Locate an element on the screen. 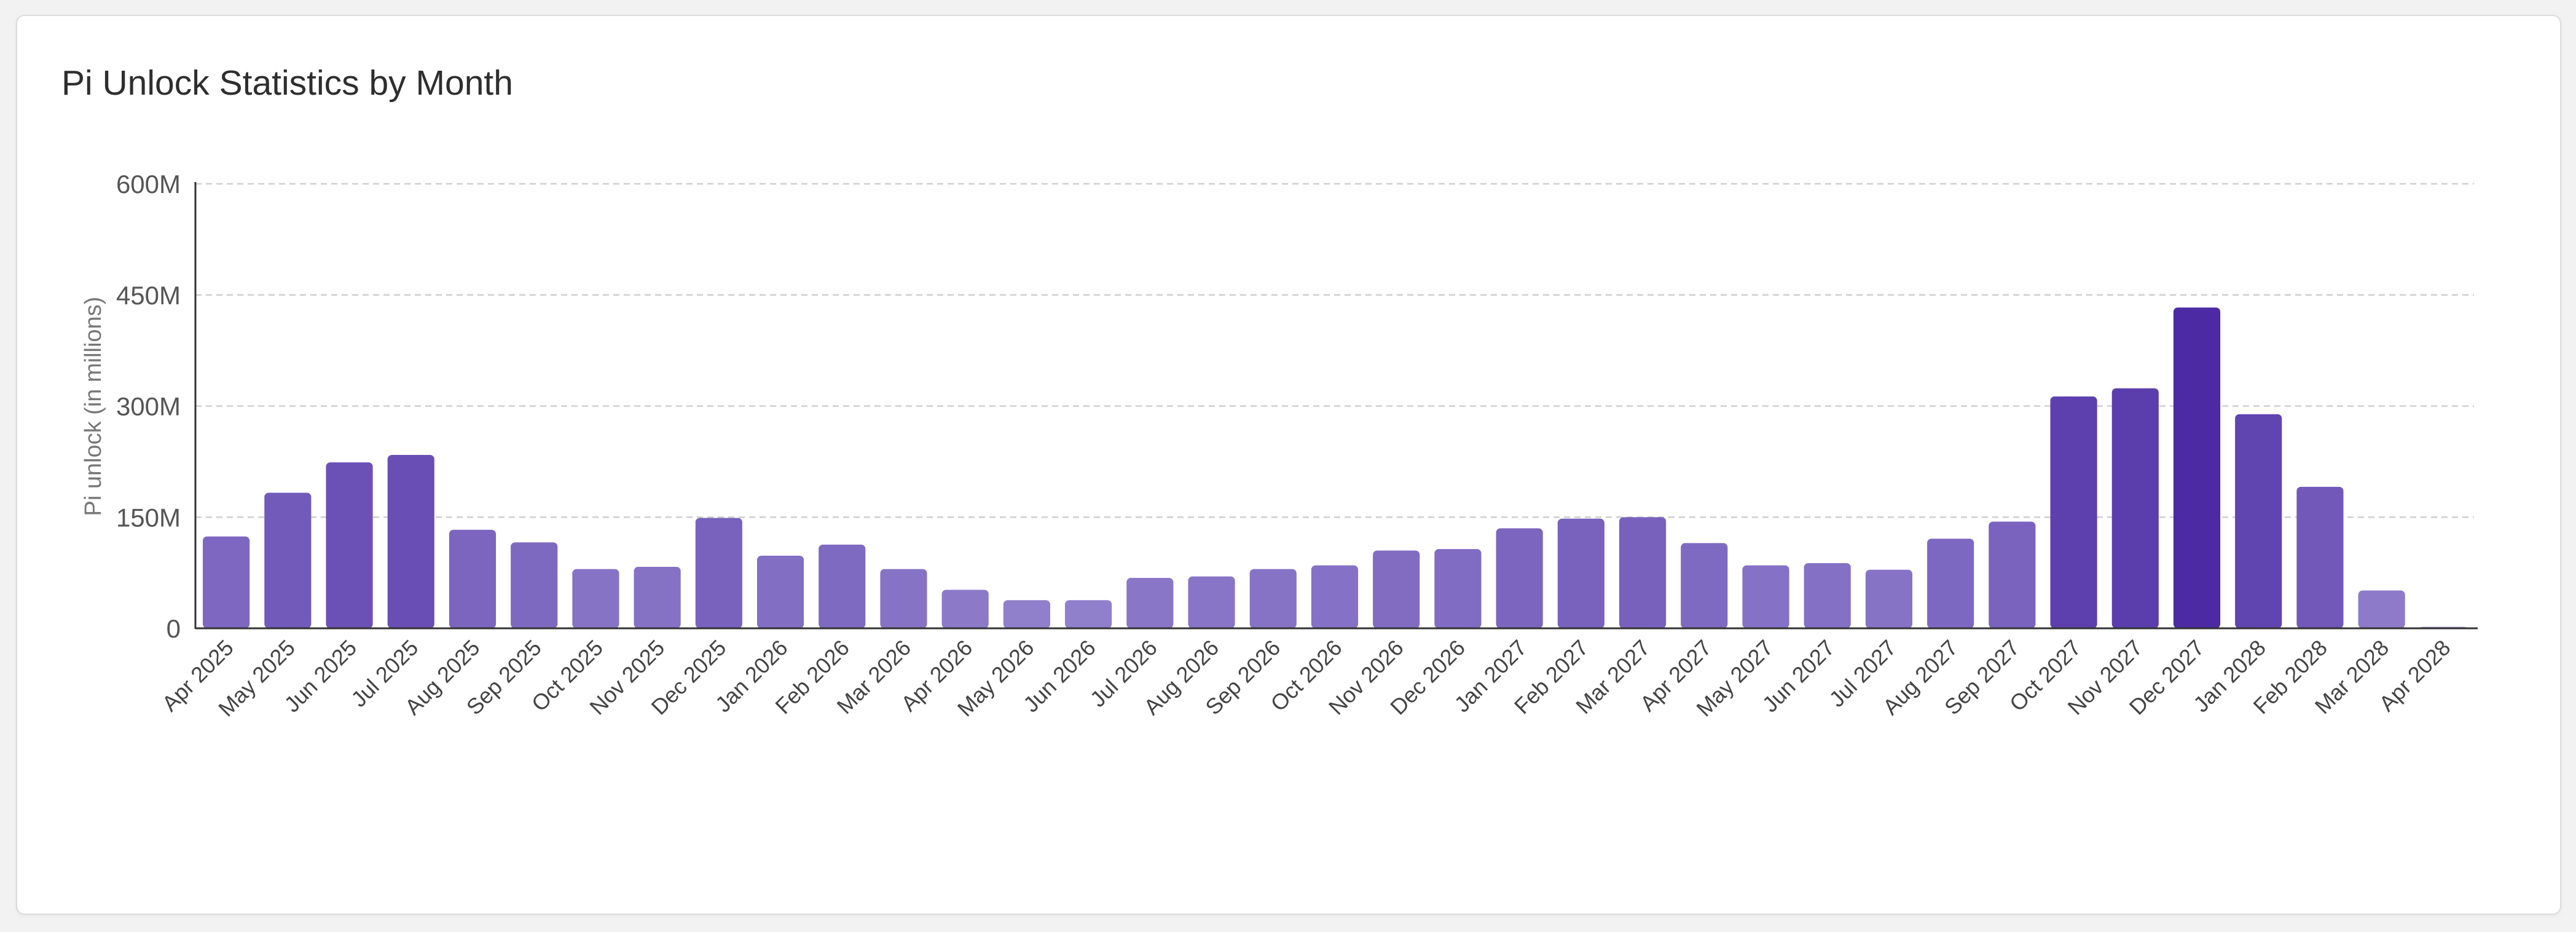 The height and width of the screenshot is (932, 2576). y-tick-label: 300M is located at coordinates (148, 406).